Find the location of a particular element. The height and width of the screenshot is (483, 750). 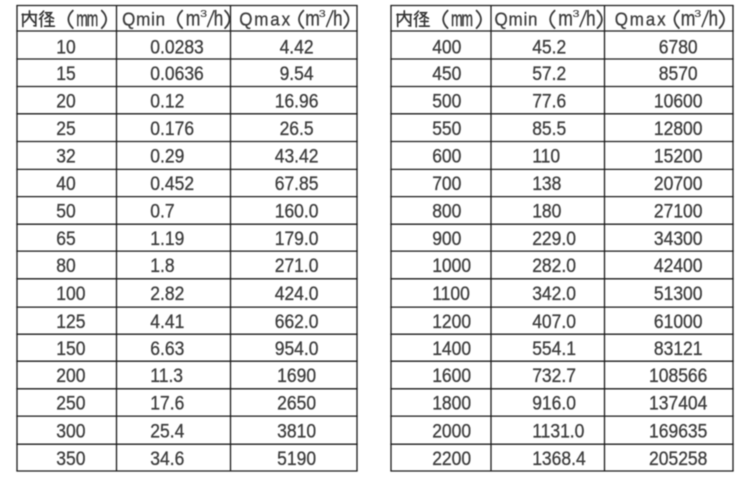

svg-text: 180 is located at coordinates (546, 211).